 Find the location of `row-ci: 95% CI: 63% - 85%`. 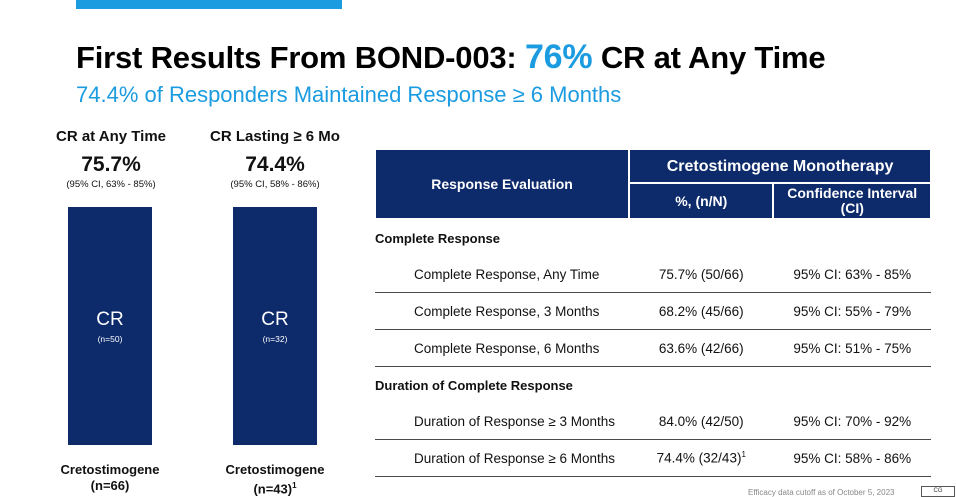

row-ci: 95% CI: 63% - 85% is located at coordinates (852, 274).